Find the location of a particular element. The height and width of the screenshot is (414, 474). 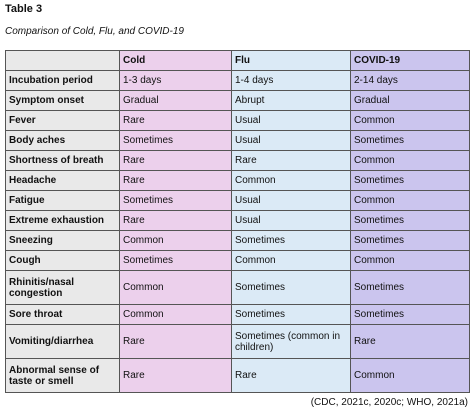

symptom-label: Body aches is located at coordinates (62, 140).